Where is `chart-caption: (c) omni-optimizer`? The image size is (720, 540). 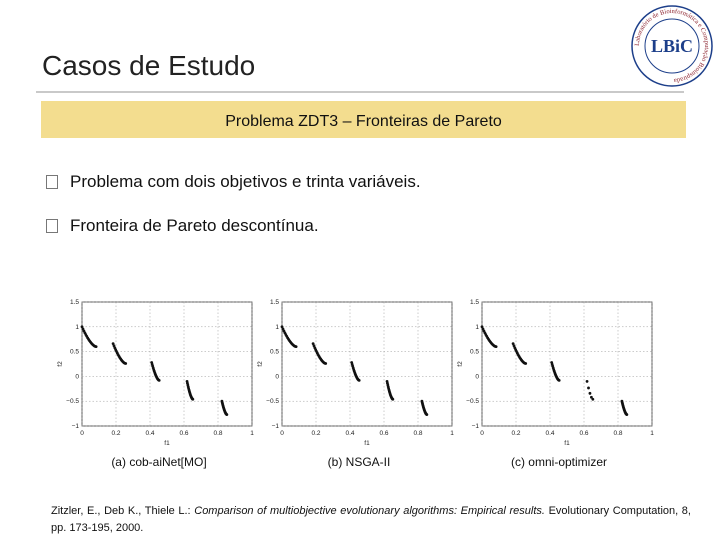 chart-caption: (c) omni-optimizer is located at coordinates (559, 462).